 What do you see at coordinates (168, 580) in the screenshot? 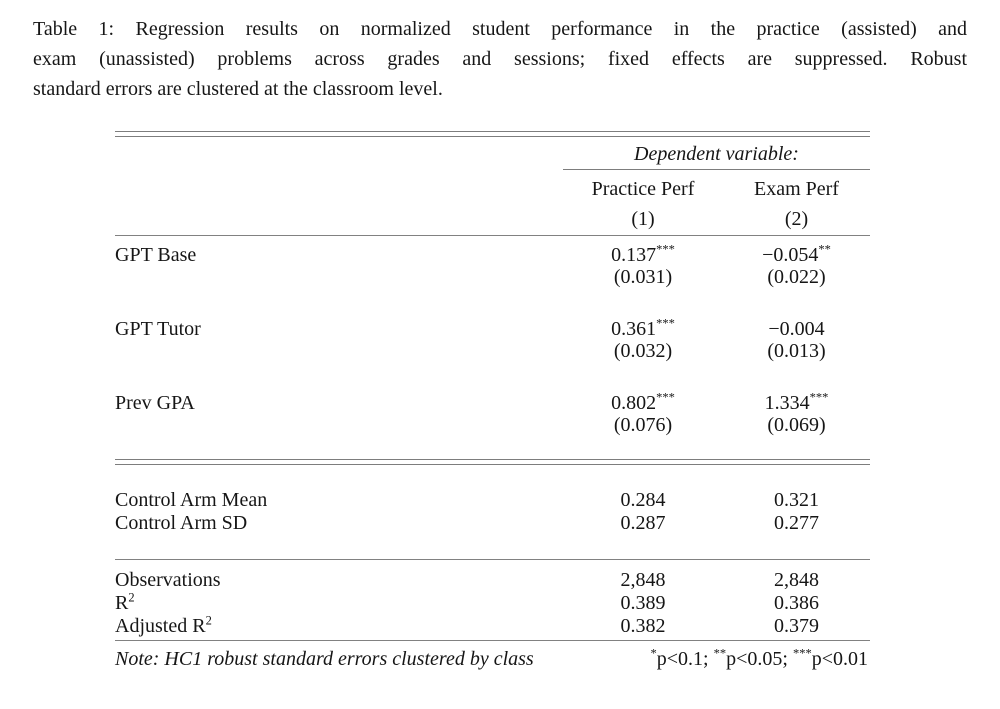
I see `summary-label: Observations` at bounding box center [168, 580].